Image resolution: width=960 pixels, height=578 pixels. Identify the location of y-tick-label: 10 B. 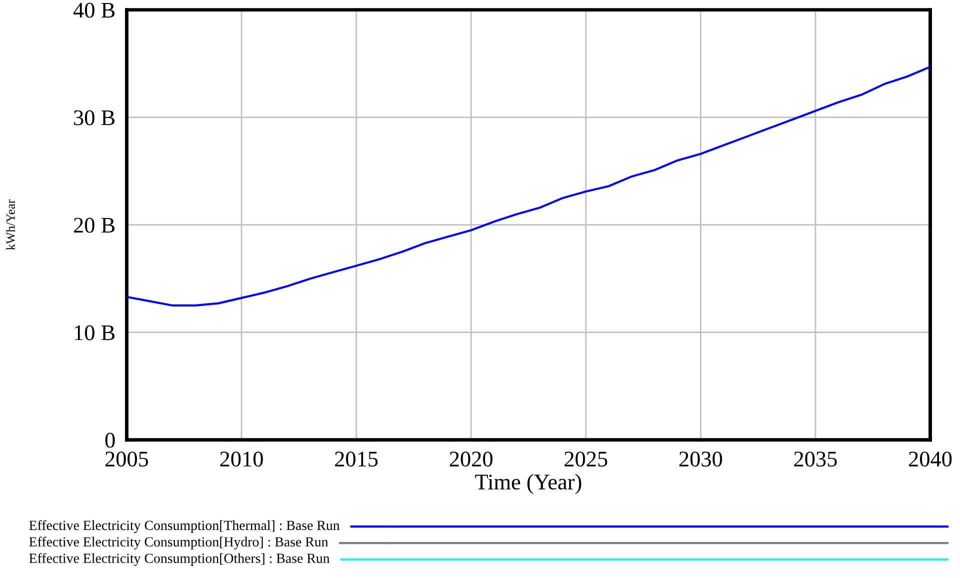
(94, 332).